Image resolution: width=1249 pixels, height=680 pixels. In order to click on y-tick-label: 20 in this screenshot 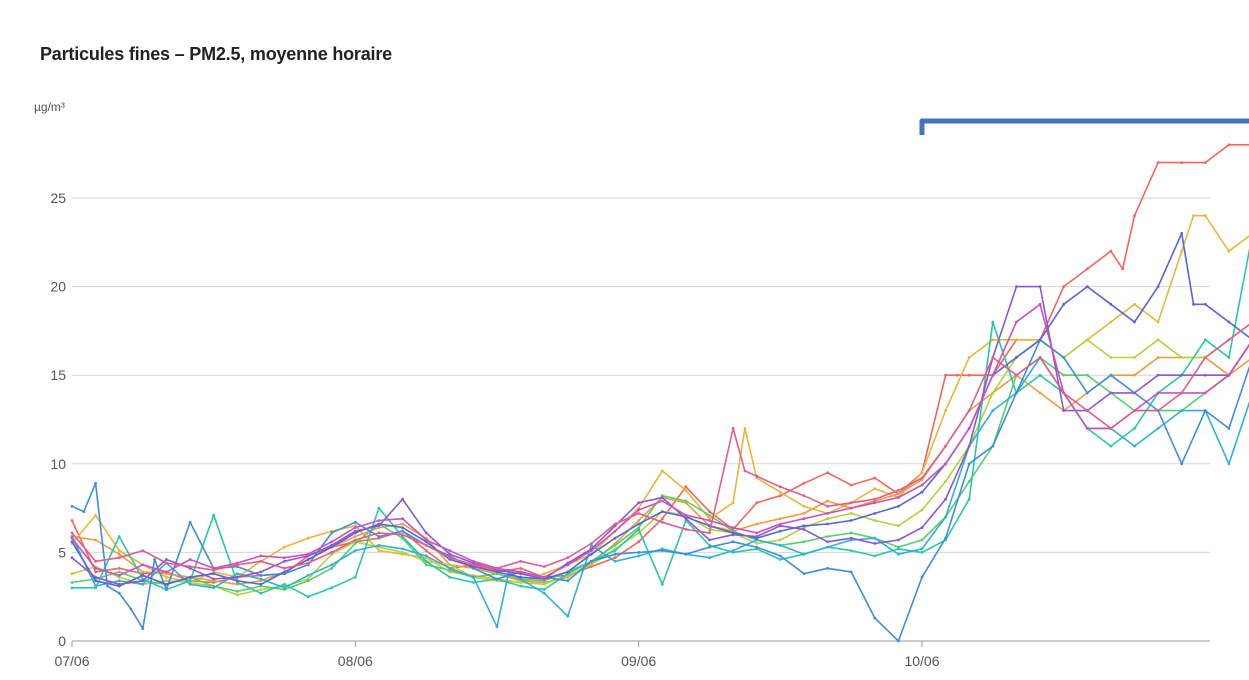, I will do `click(58, 287)`.